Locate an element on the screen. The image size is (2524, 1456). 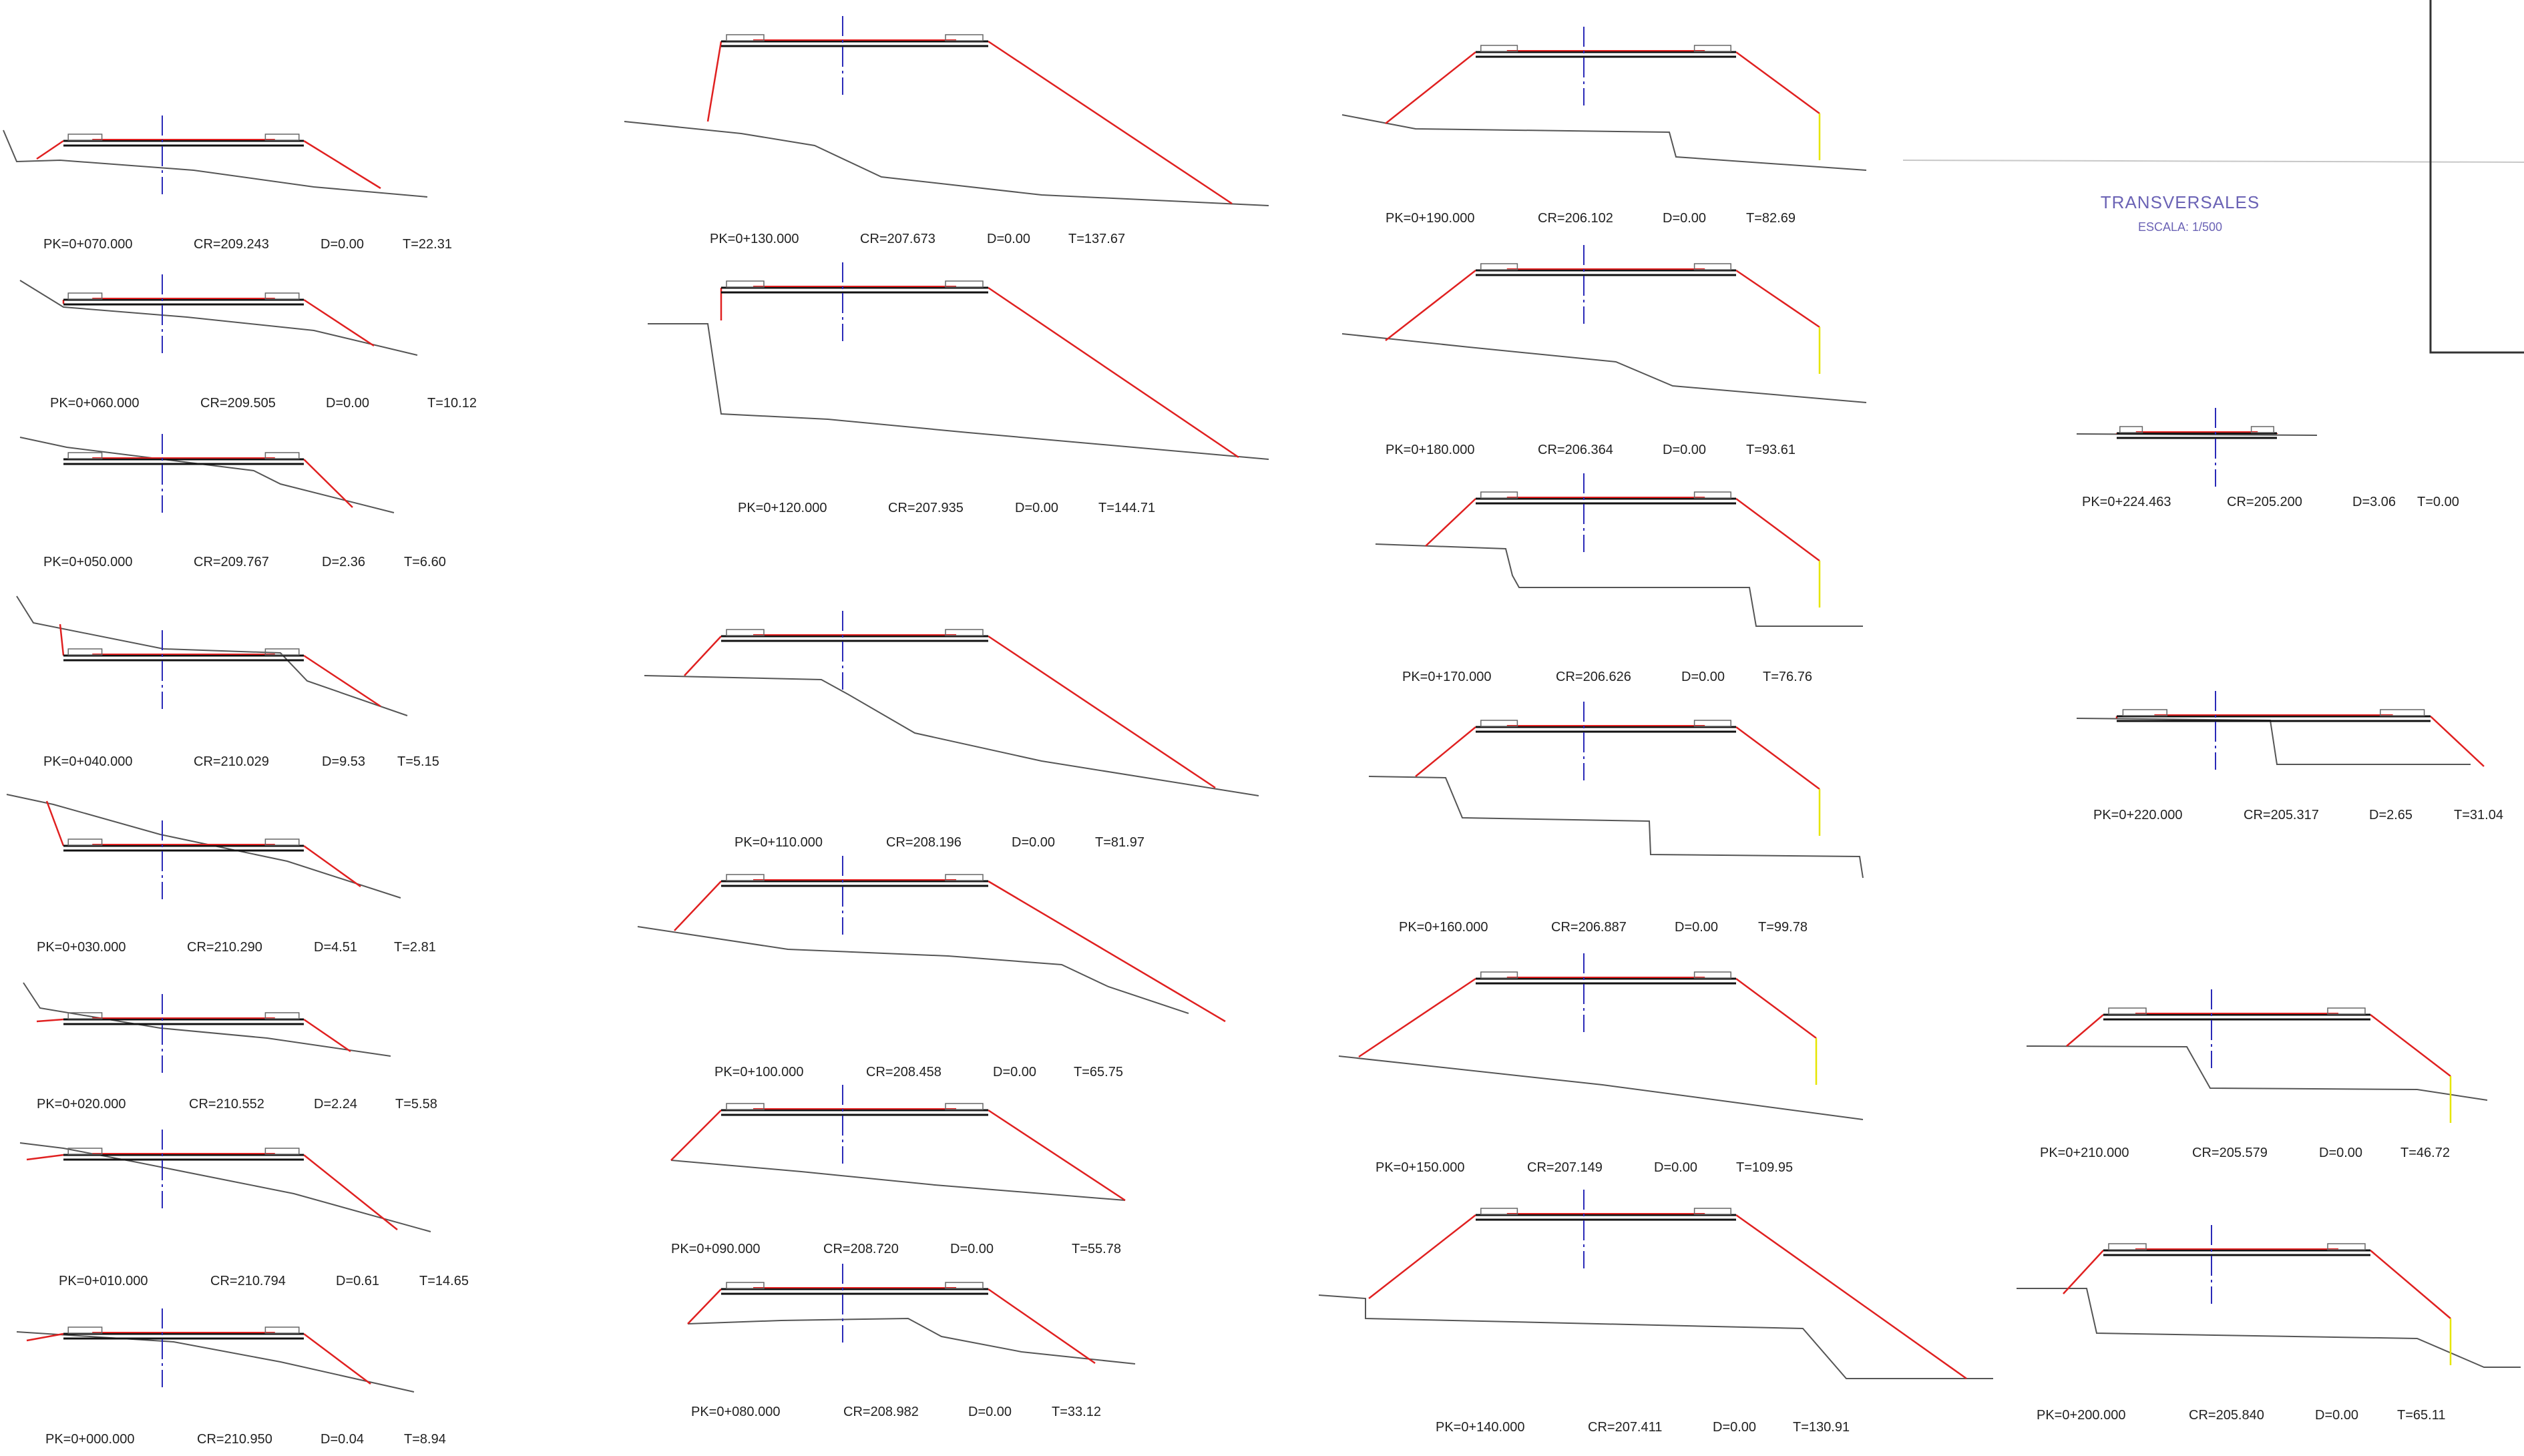
section-label-pk: PK=0+020.000 is located at coordinates (82, 1104).